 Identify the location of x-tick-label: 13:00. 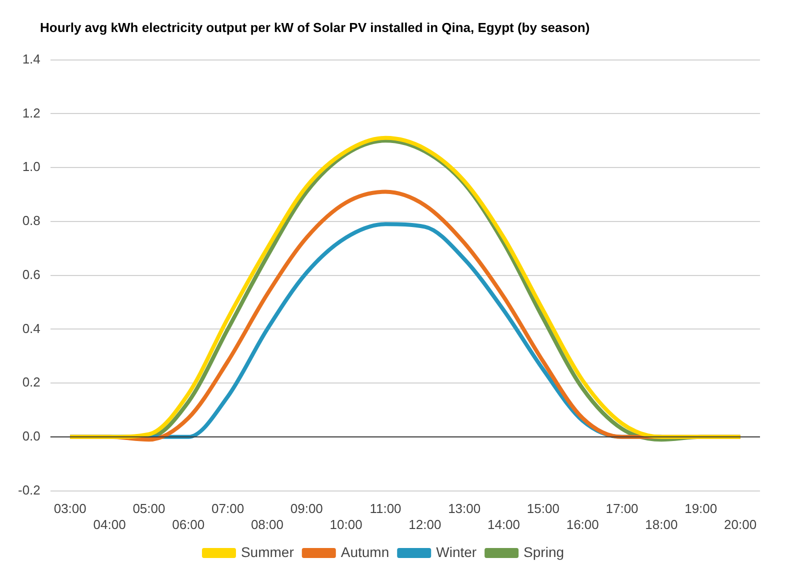
(464, 508).